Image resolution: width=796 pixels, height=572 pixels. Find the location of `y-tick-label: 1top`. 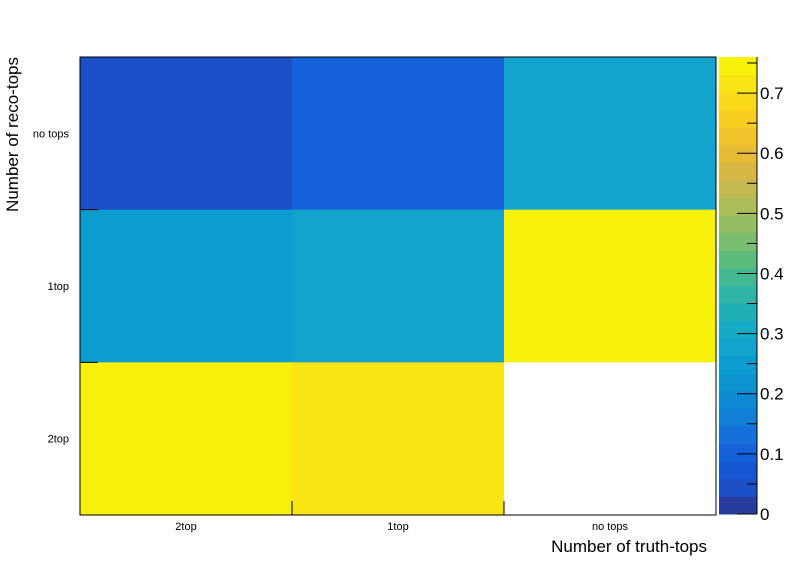

y-tick-label: 1top is located at coordinates (58, 287).